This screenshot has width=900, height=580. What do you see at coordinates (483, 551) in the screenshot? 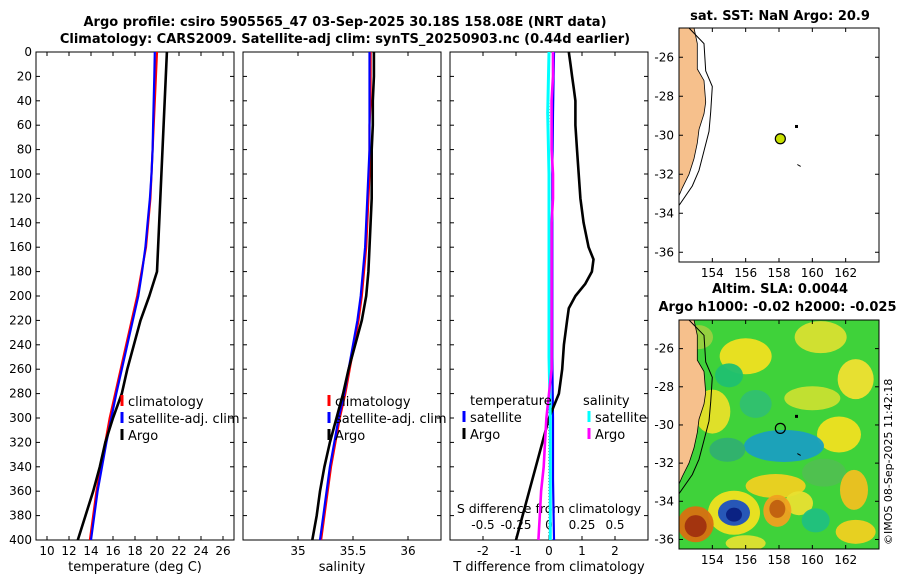
I see `difference-x-tick-label: -2` at bounding box center [483, 551].